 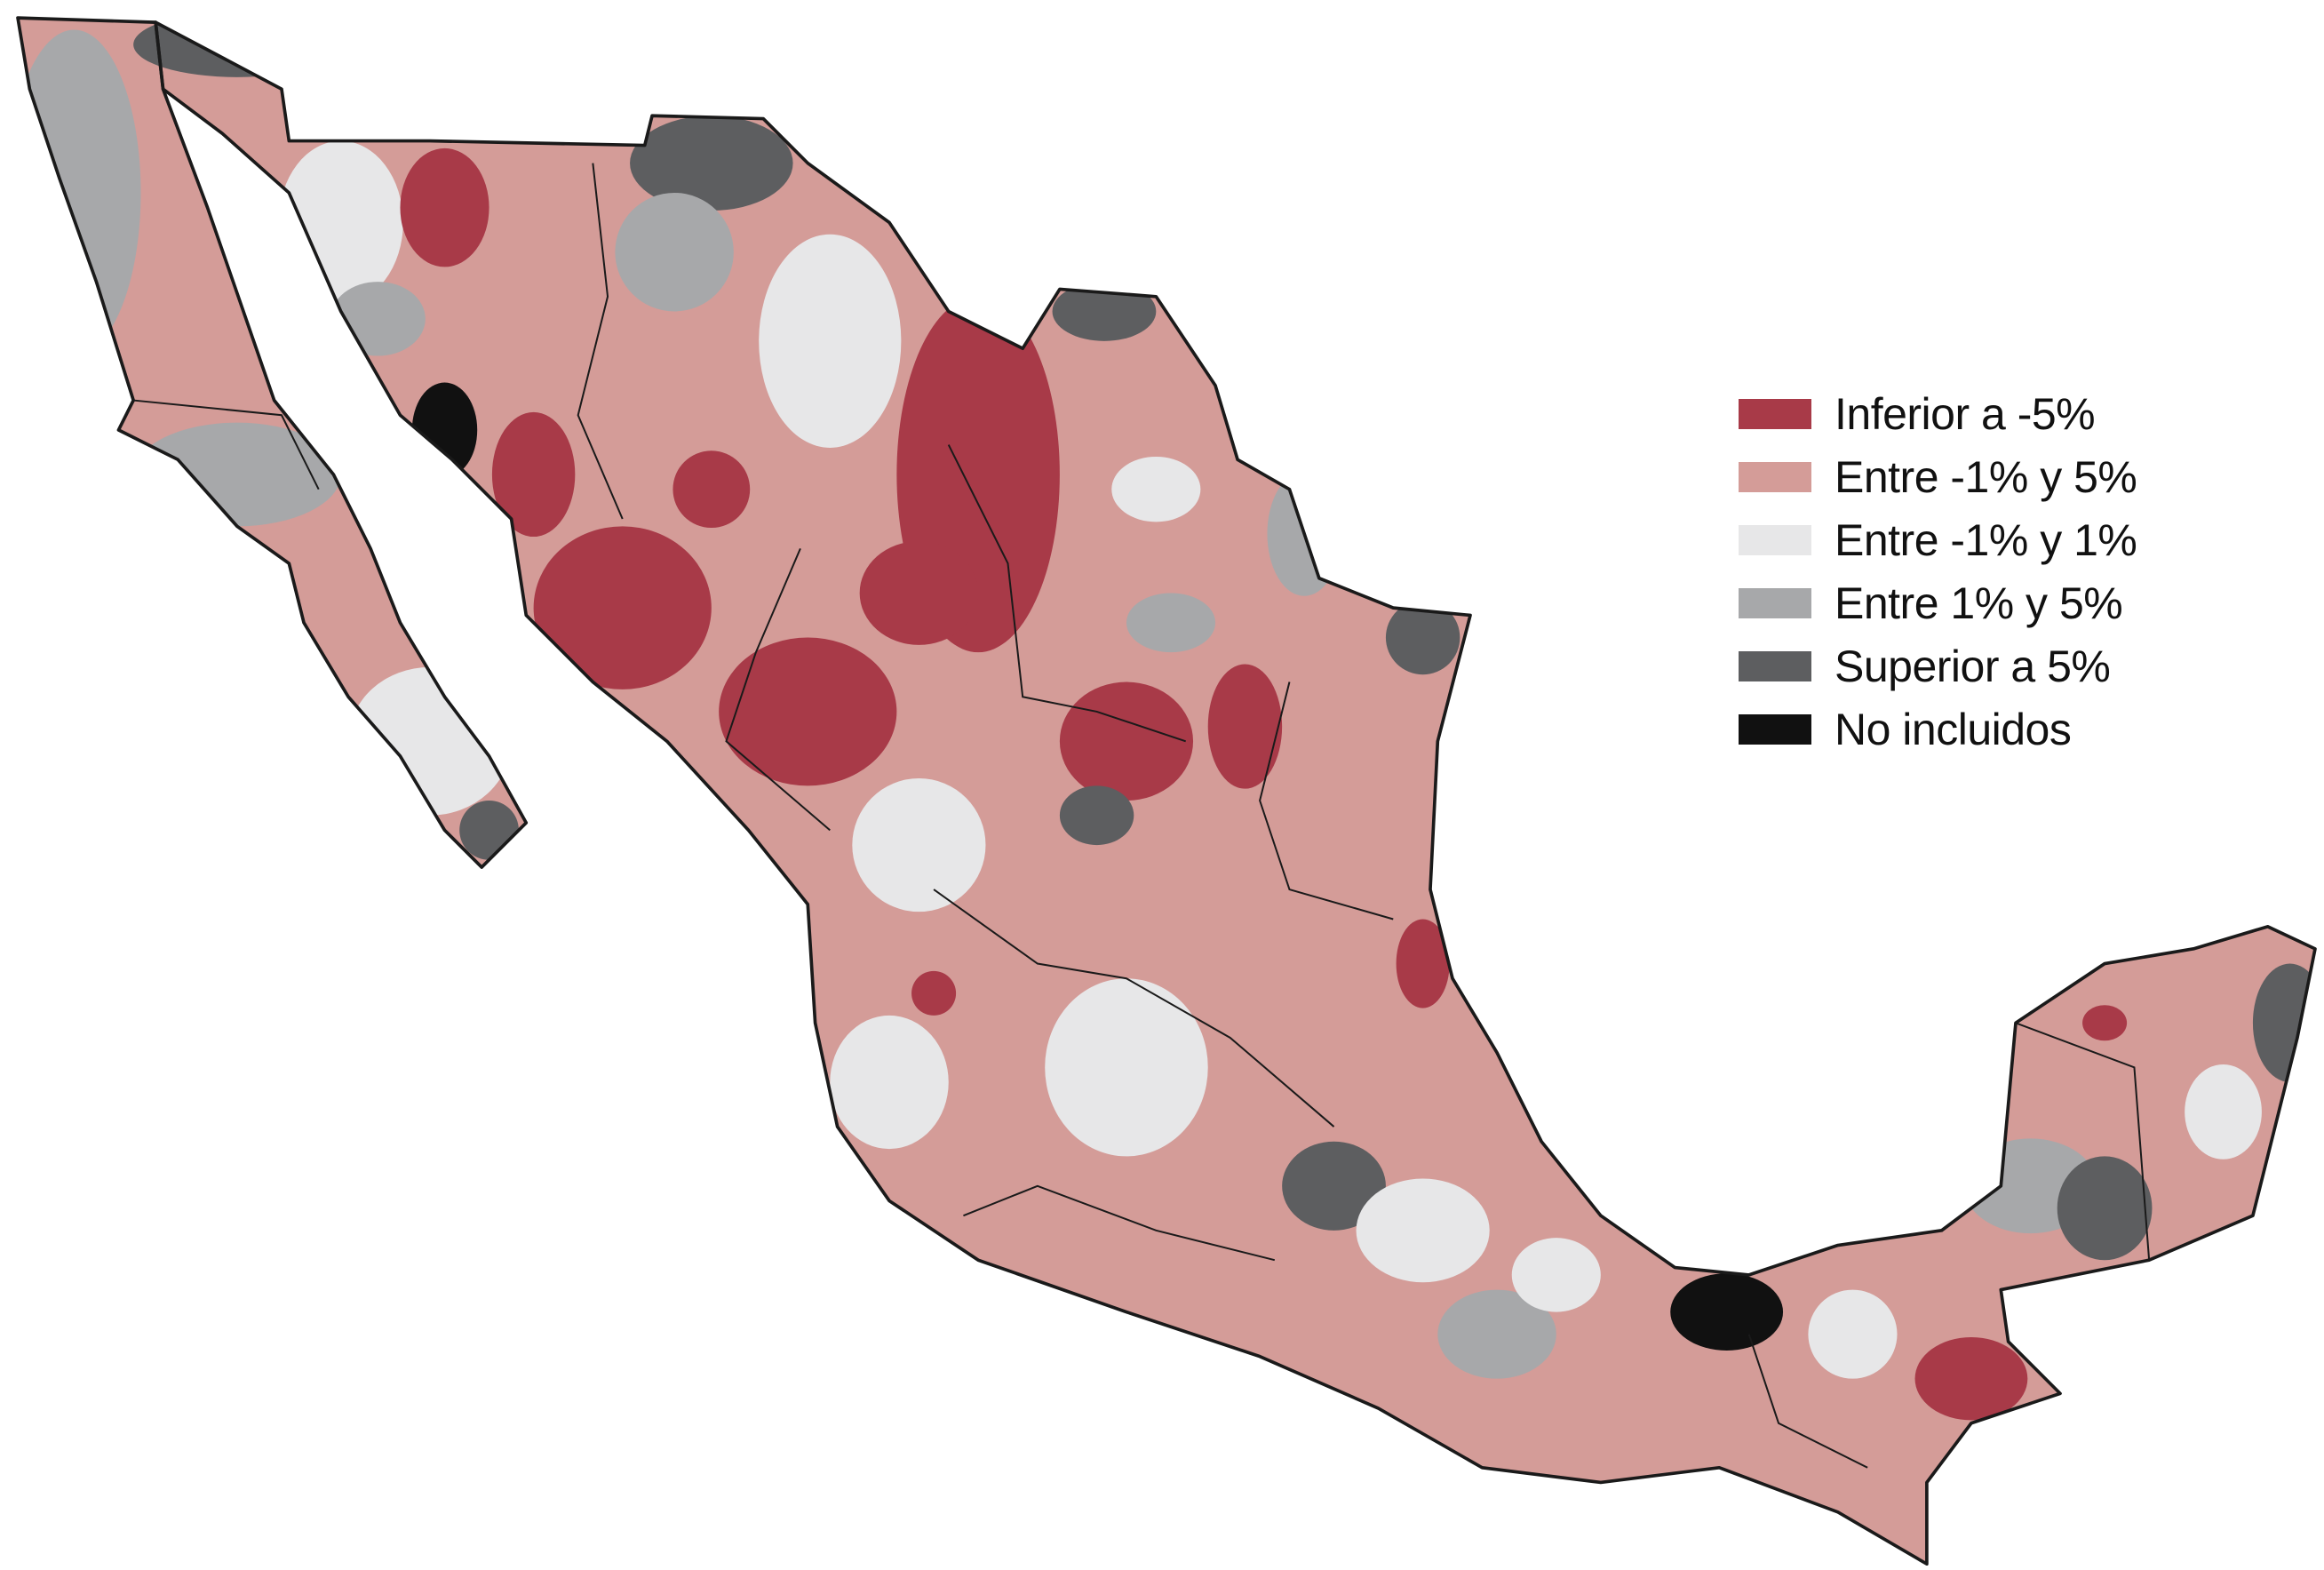 I want to click on legend-item: Entre -1% y 5%, so click(x=1938, y=477).